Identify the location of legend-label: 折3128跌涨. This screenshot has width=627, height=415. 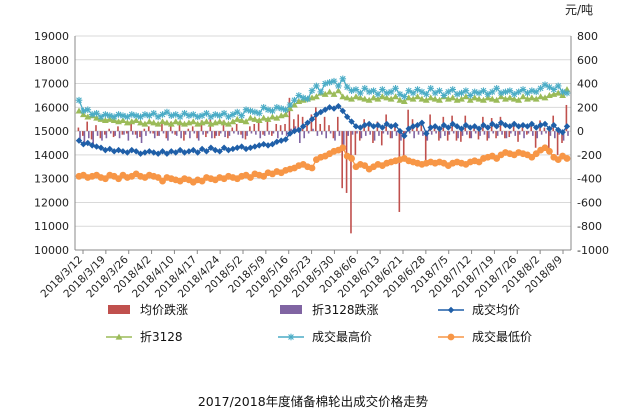
(345, 309).